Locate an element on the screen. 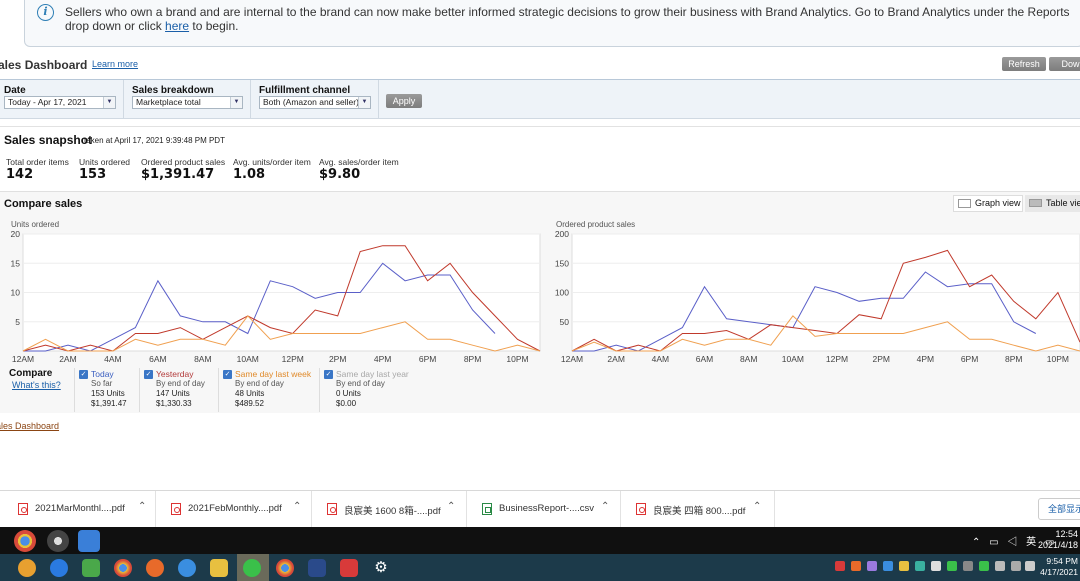 This screenshot has width=1080, height=581. download-item: 2021FebMonthly....pdf ⌃ is located at coordinates (234, 509).